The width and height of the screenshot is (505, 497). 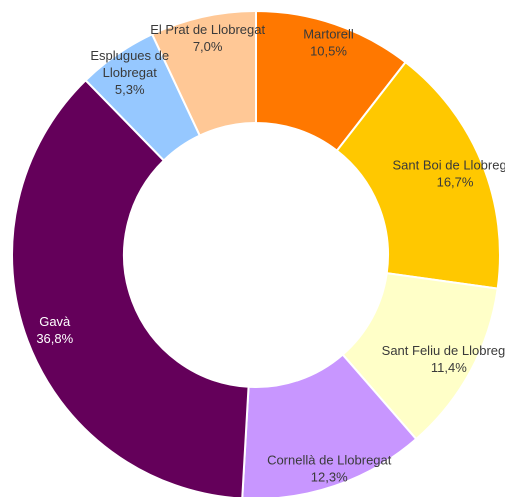 What do you see at coordinates (54, 338) in the screenshot?
I see `slice-value-label: 36,8%` at bounding box center [54, 338].